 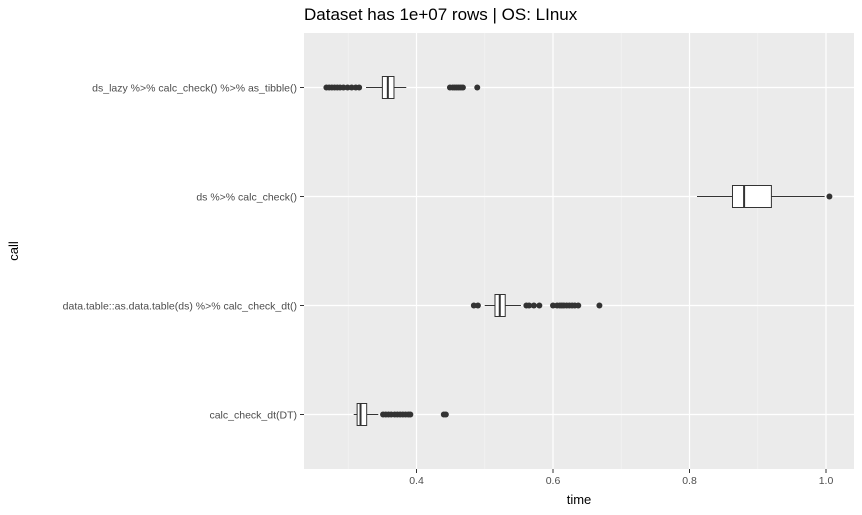 I want to click on y-tick-label: ds %>% calc_check(), so click(x=246, y=198).